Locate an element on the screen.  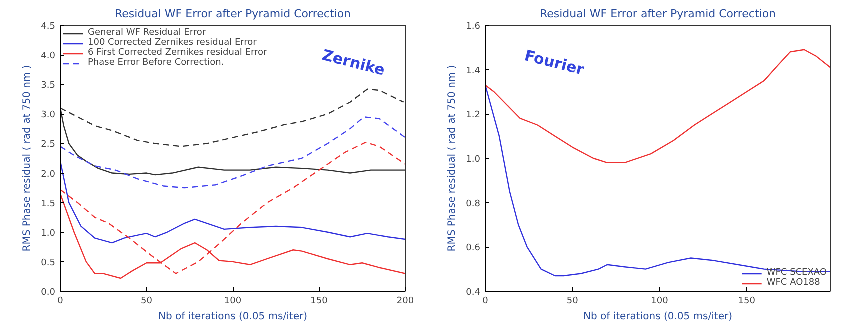
y-tick-label: 2.5 is located at coordinates (48, 145).